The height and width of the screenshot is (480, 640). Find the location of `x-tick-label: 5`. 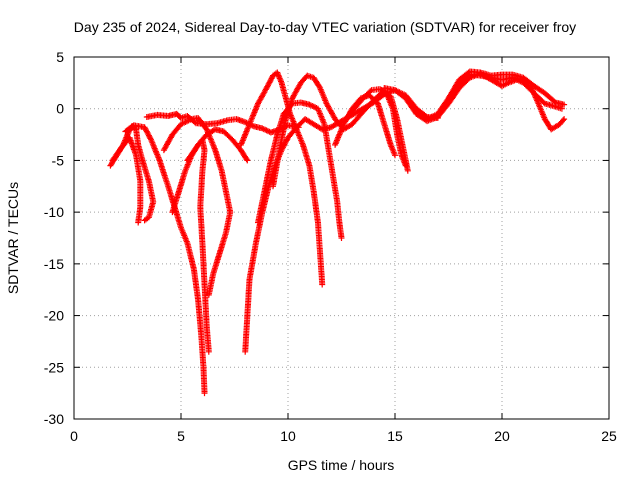

x-tick-label: 5 is located at coordinates (181, 436).